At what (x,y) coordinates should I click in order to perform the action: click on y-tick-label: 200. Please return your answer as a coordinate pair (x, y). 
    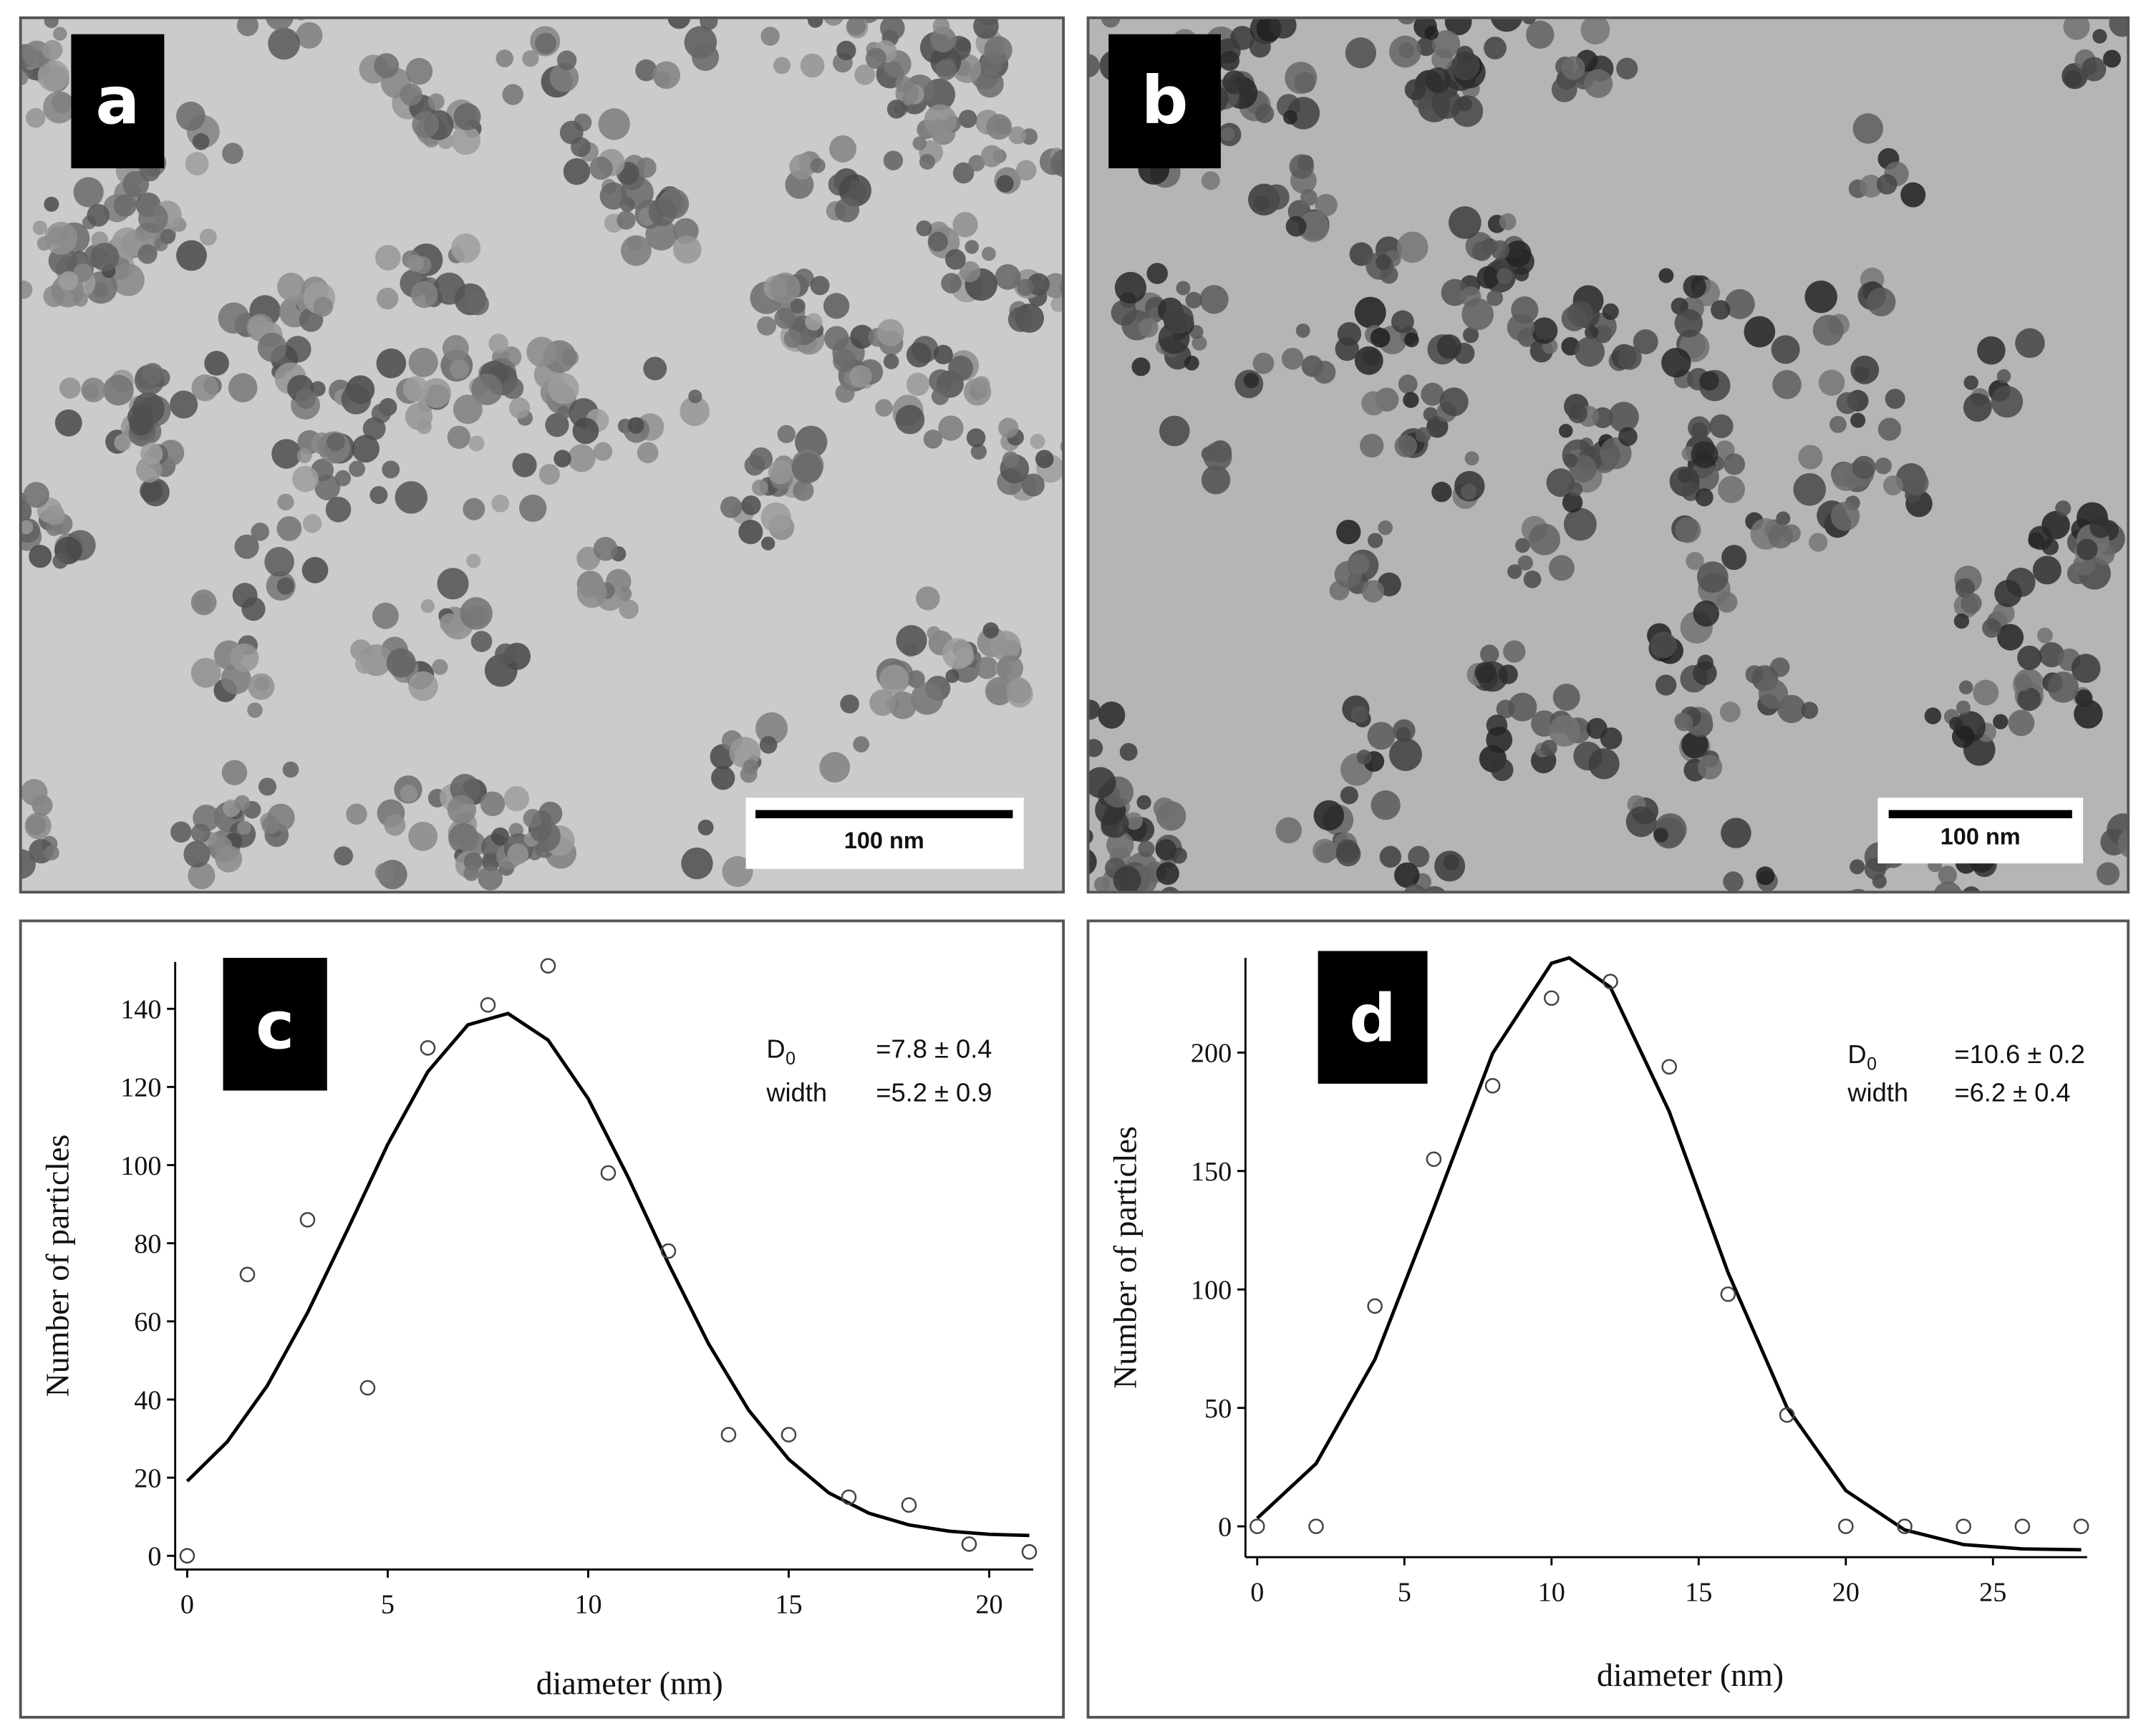
    Looking at the image, I should click on (1211, 1054).